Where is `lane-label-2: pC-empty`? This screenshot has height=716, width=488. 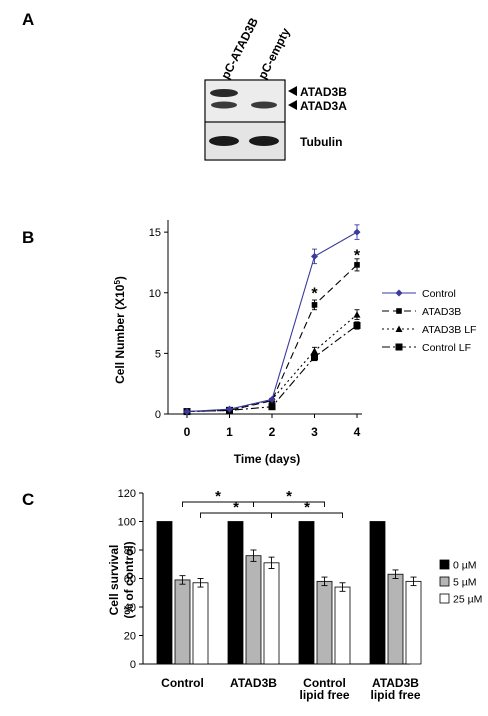 lane-label-2: pC-empty is located at coordinates (274, 53).